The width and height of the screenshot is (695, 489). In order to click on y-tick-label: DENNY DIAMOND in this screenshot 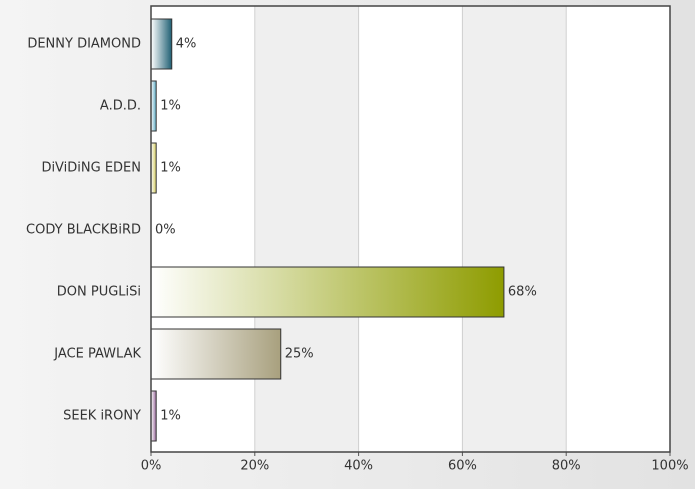, I will do `click(84, 44)`.